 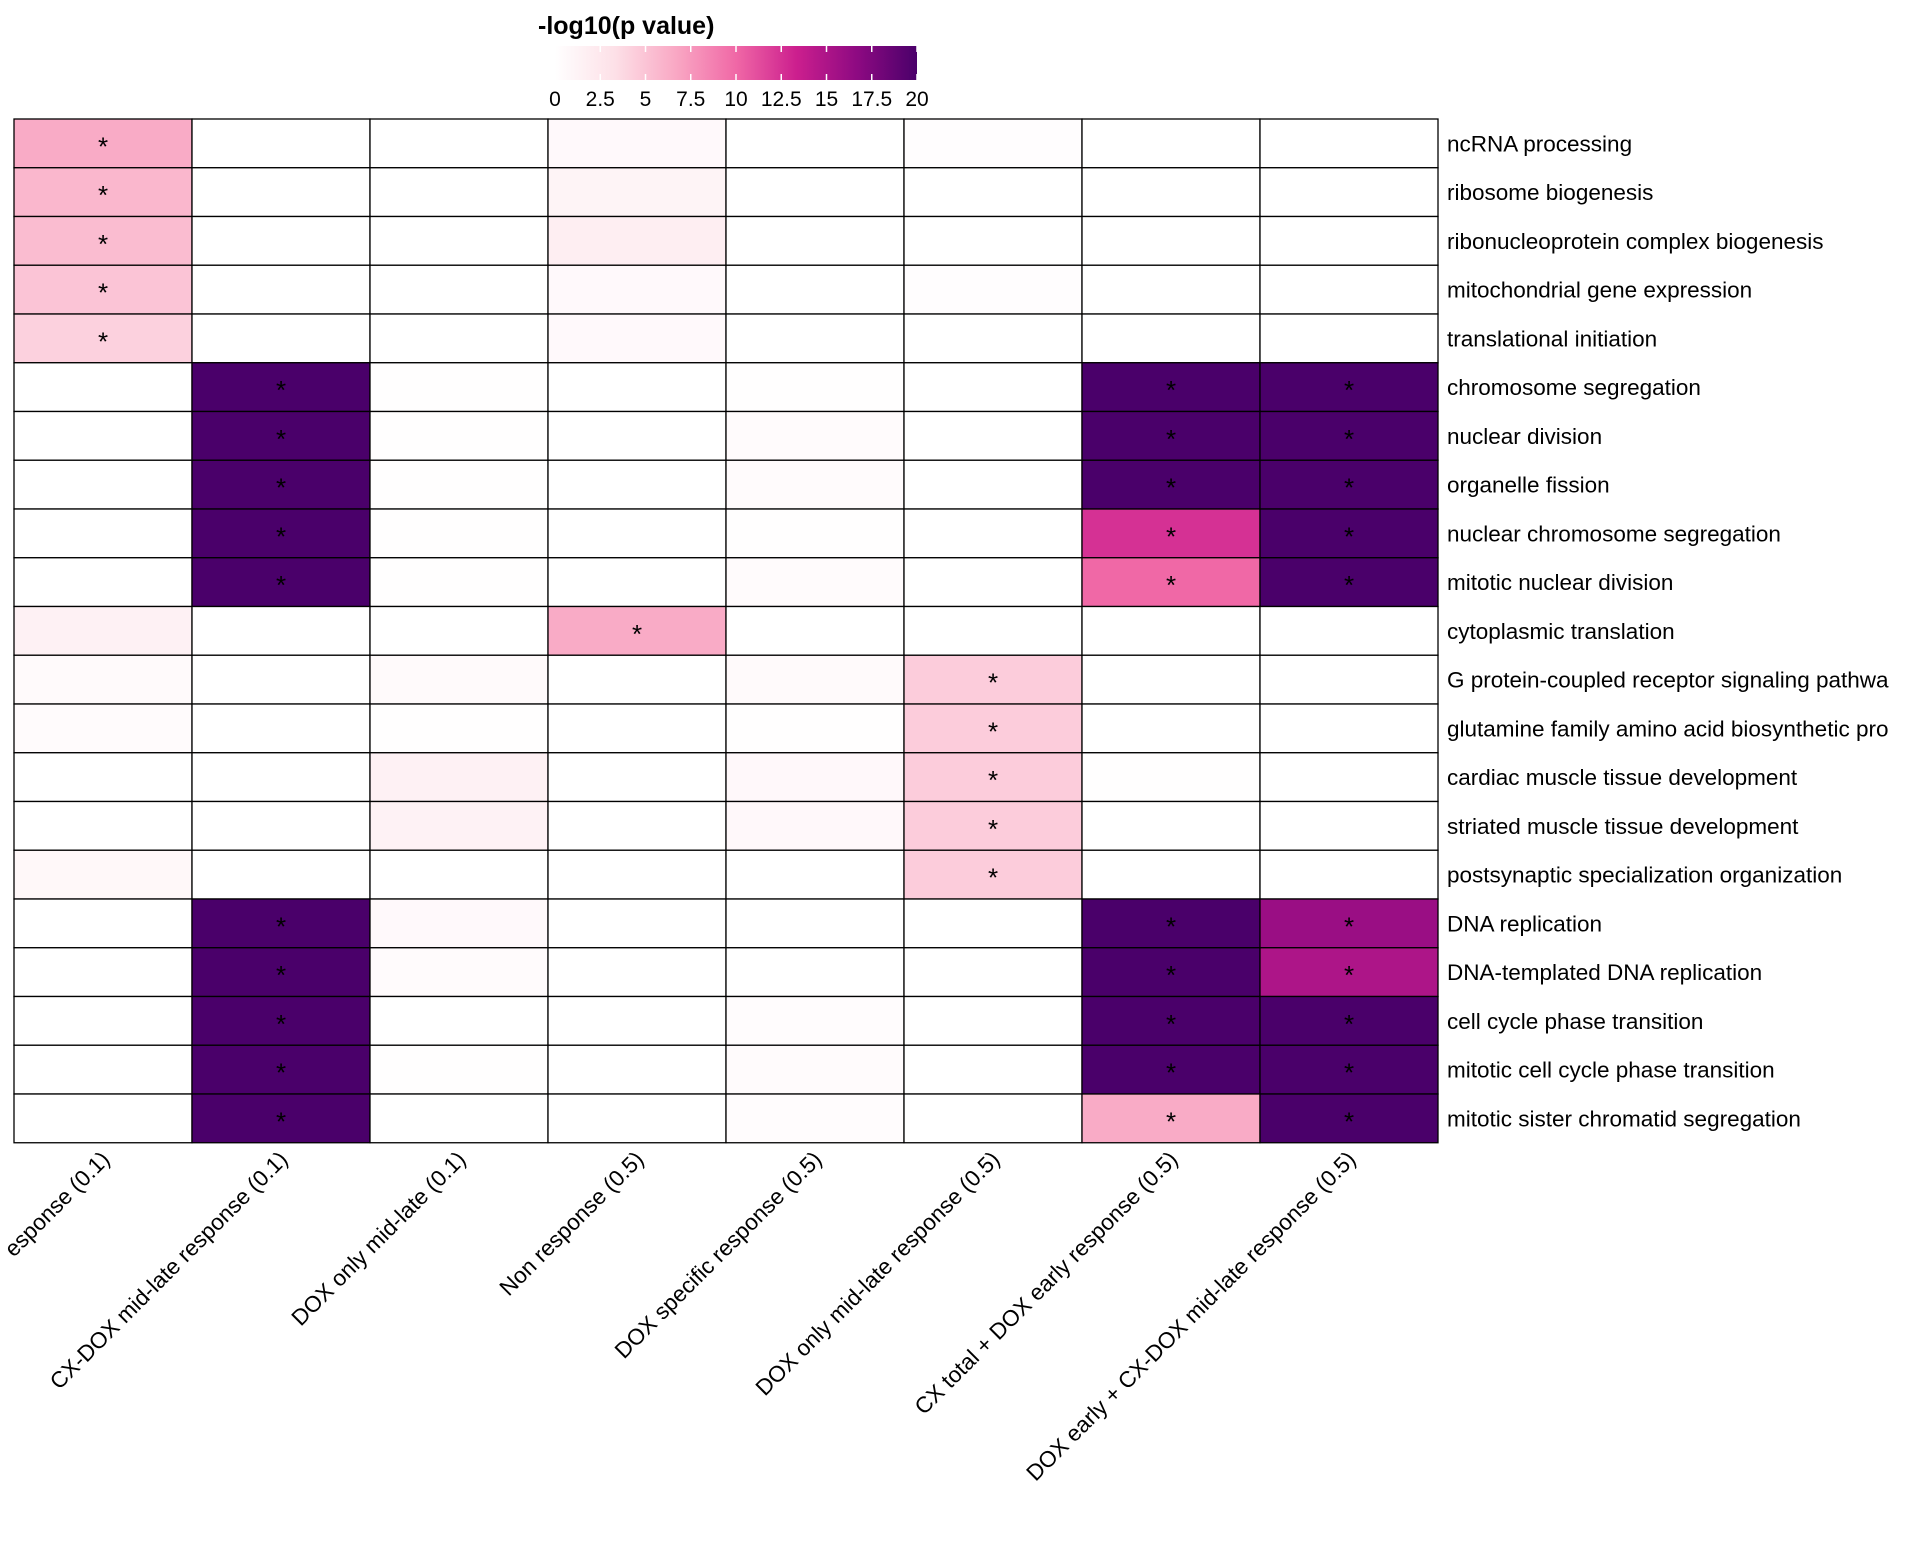 What do you see at coordinates (57, 1204) in the screenshot?
I see `column-label: esponse (0.1)` at bounding box center [57, 1204].